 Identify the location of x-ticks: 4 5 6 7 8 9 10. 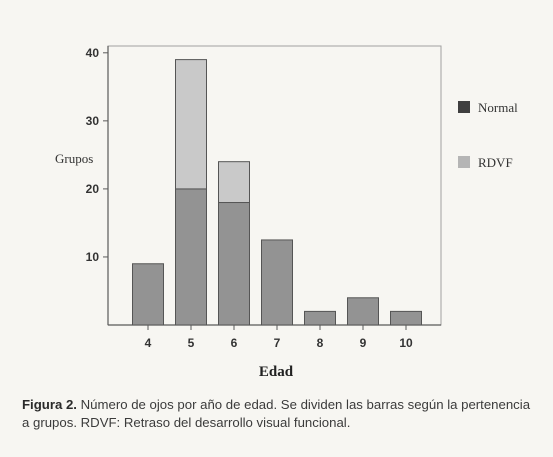
(279, 337).